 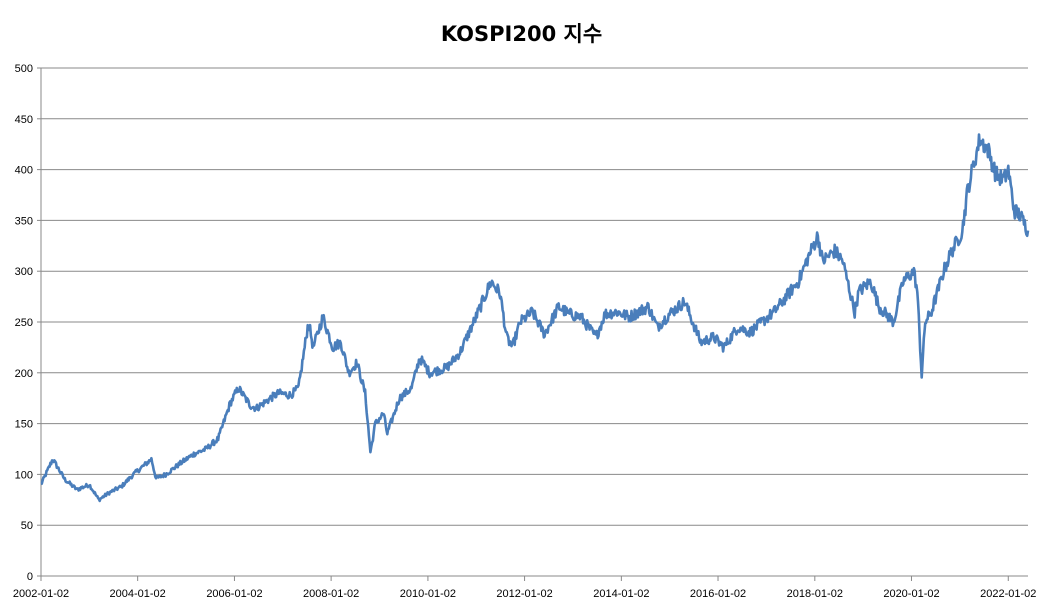 I want to click on x-tick-label: 2022-01-02, so click(x=1008, y=594).